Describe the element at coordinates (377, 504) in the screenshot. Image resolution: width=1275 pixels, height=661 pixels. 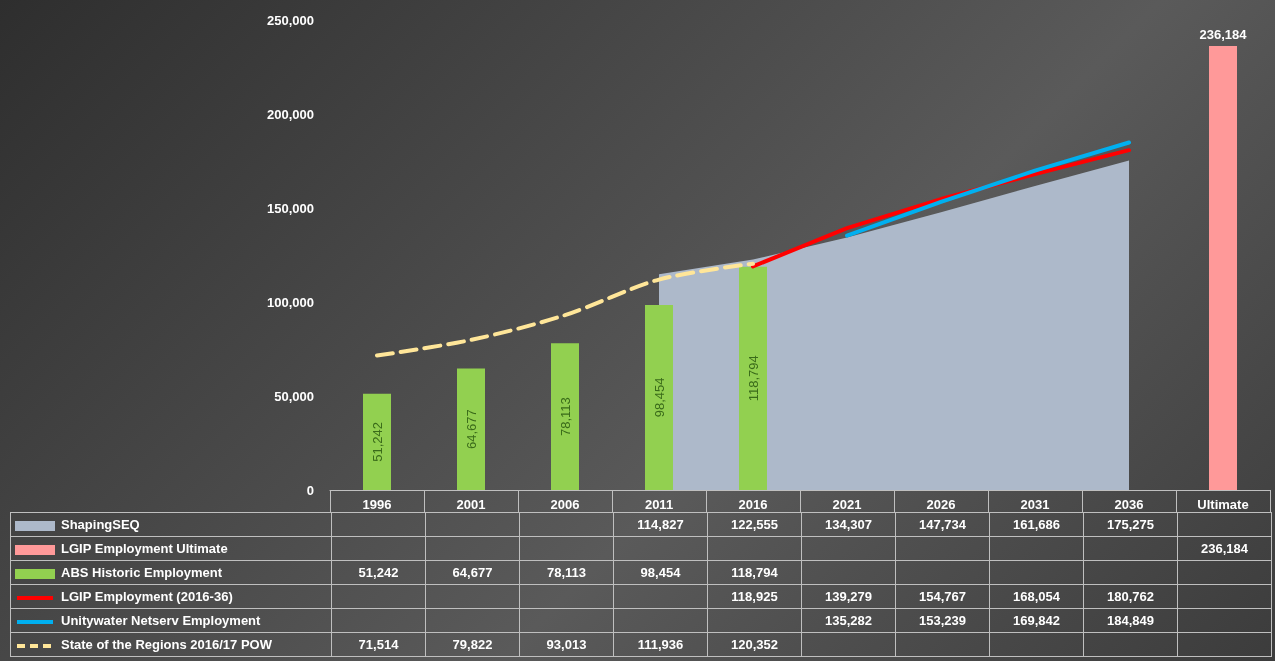
I see `x-tick-label: 1996` at that location.